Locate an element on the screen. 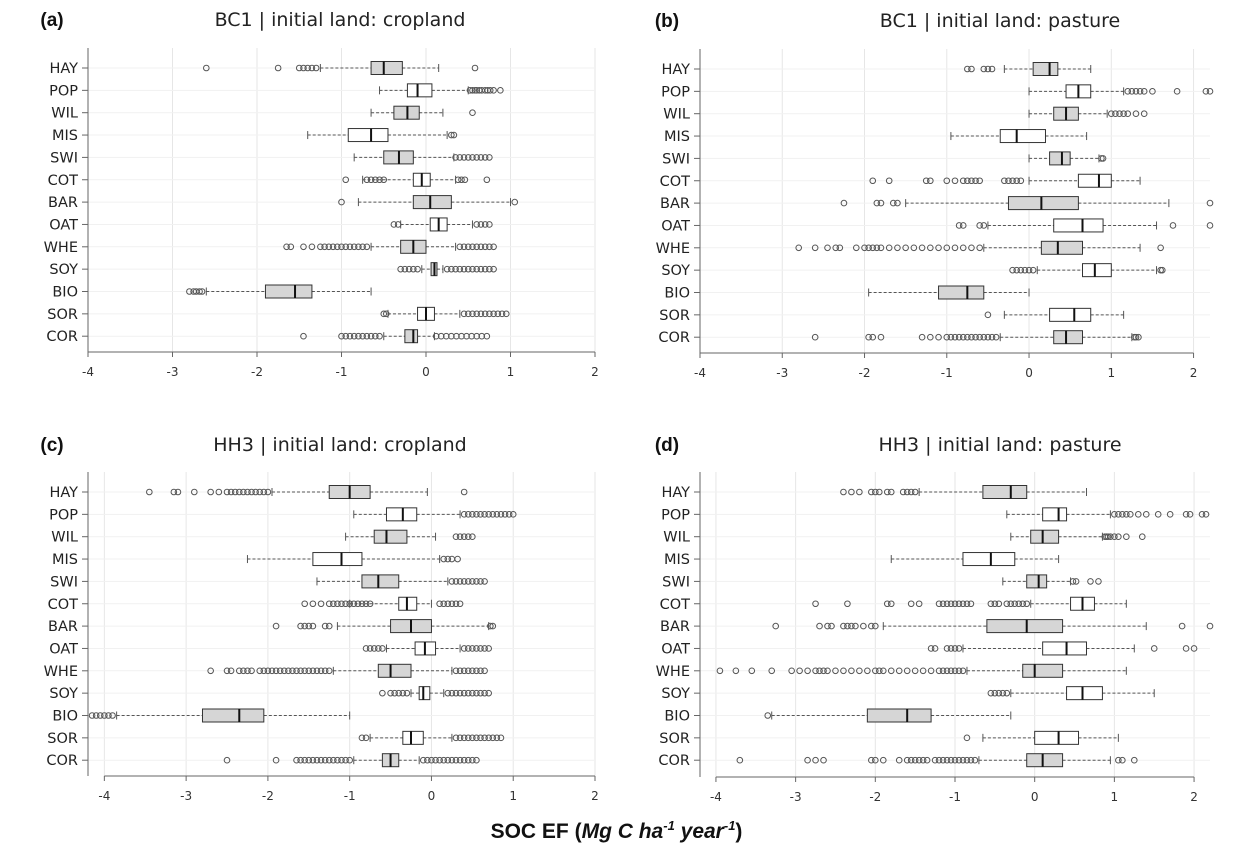 This screenshot has height=855, width=1233. xlabel-unit-mid: year is located at coordinates (699, 831).